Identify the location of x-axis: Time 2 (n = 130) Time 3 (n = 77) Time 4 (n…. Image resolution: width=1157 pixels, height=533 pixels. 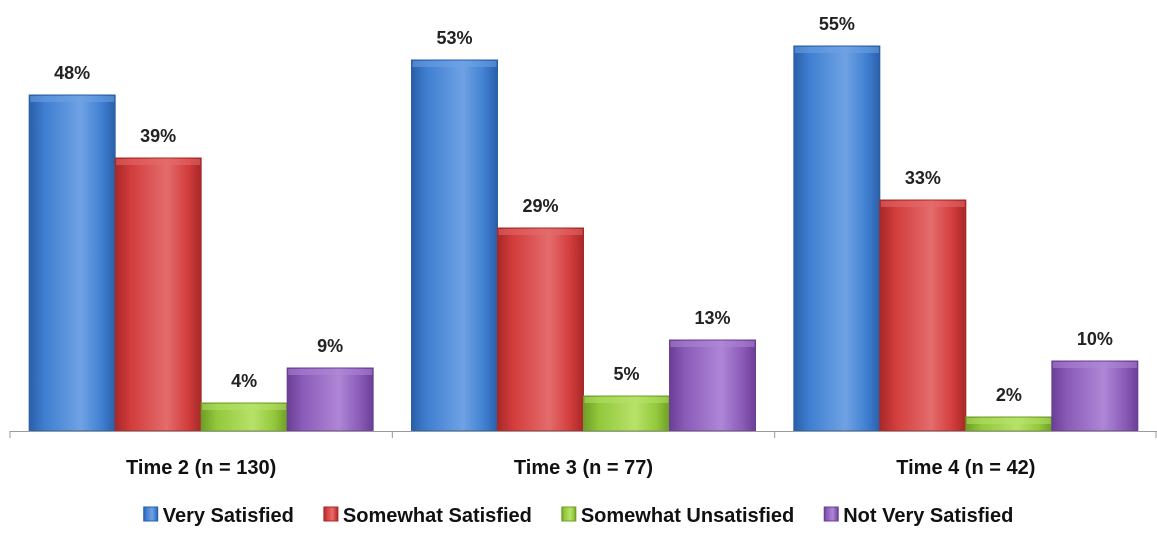
(583, 455).